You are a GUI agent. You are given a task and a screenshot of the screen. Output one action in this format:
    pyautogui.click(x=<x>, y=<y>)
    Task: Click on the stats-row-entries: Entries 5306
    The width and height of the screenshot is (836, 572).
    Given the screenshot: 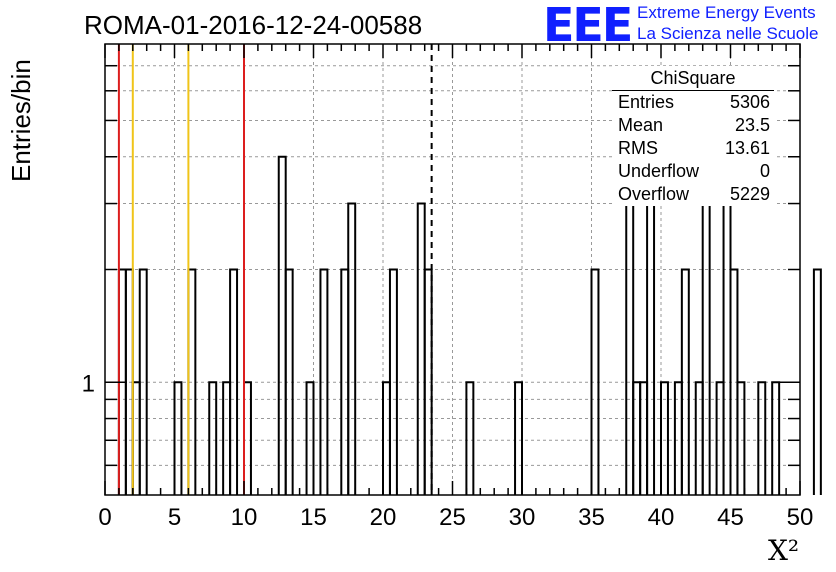 What is the action you would take?
    pyautogui.click(x=693, y=102)
    